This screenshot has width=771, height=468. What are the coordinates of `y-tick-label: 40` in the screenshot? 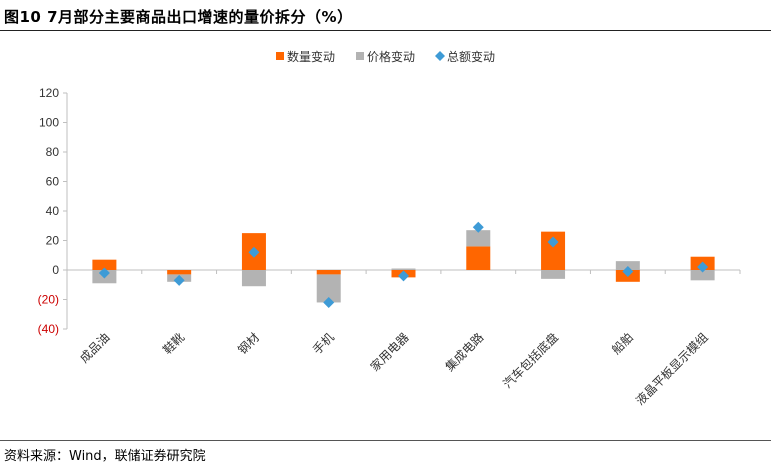 It's located at (53, 211).